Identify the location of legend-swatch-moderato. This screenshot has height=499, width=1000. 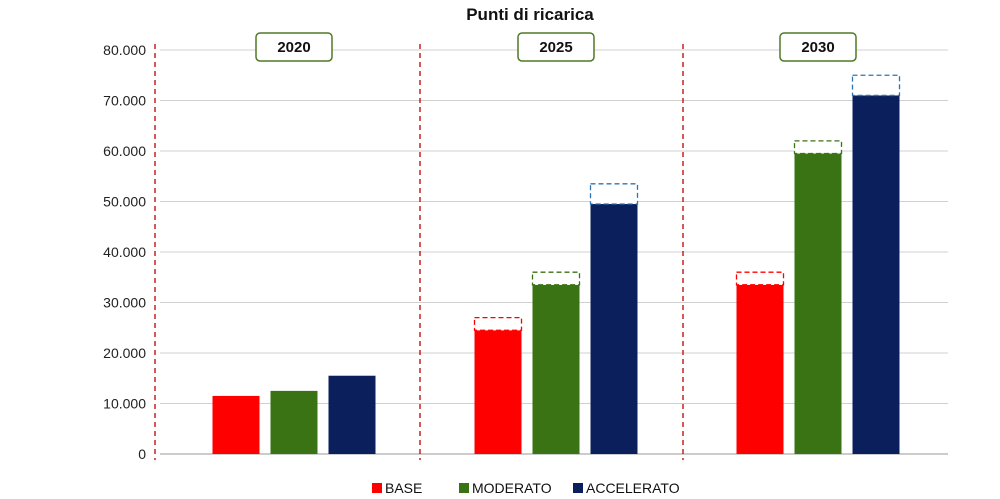
(464, 488).